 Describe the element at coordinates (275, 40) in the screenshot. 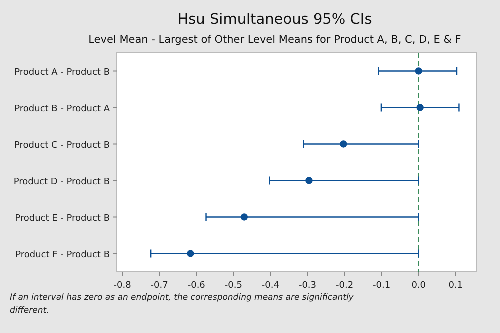

I see `chart-subtitle: Level Mean - Largest of Other Level Means for Product A, B, C, D, E & F` at that location.